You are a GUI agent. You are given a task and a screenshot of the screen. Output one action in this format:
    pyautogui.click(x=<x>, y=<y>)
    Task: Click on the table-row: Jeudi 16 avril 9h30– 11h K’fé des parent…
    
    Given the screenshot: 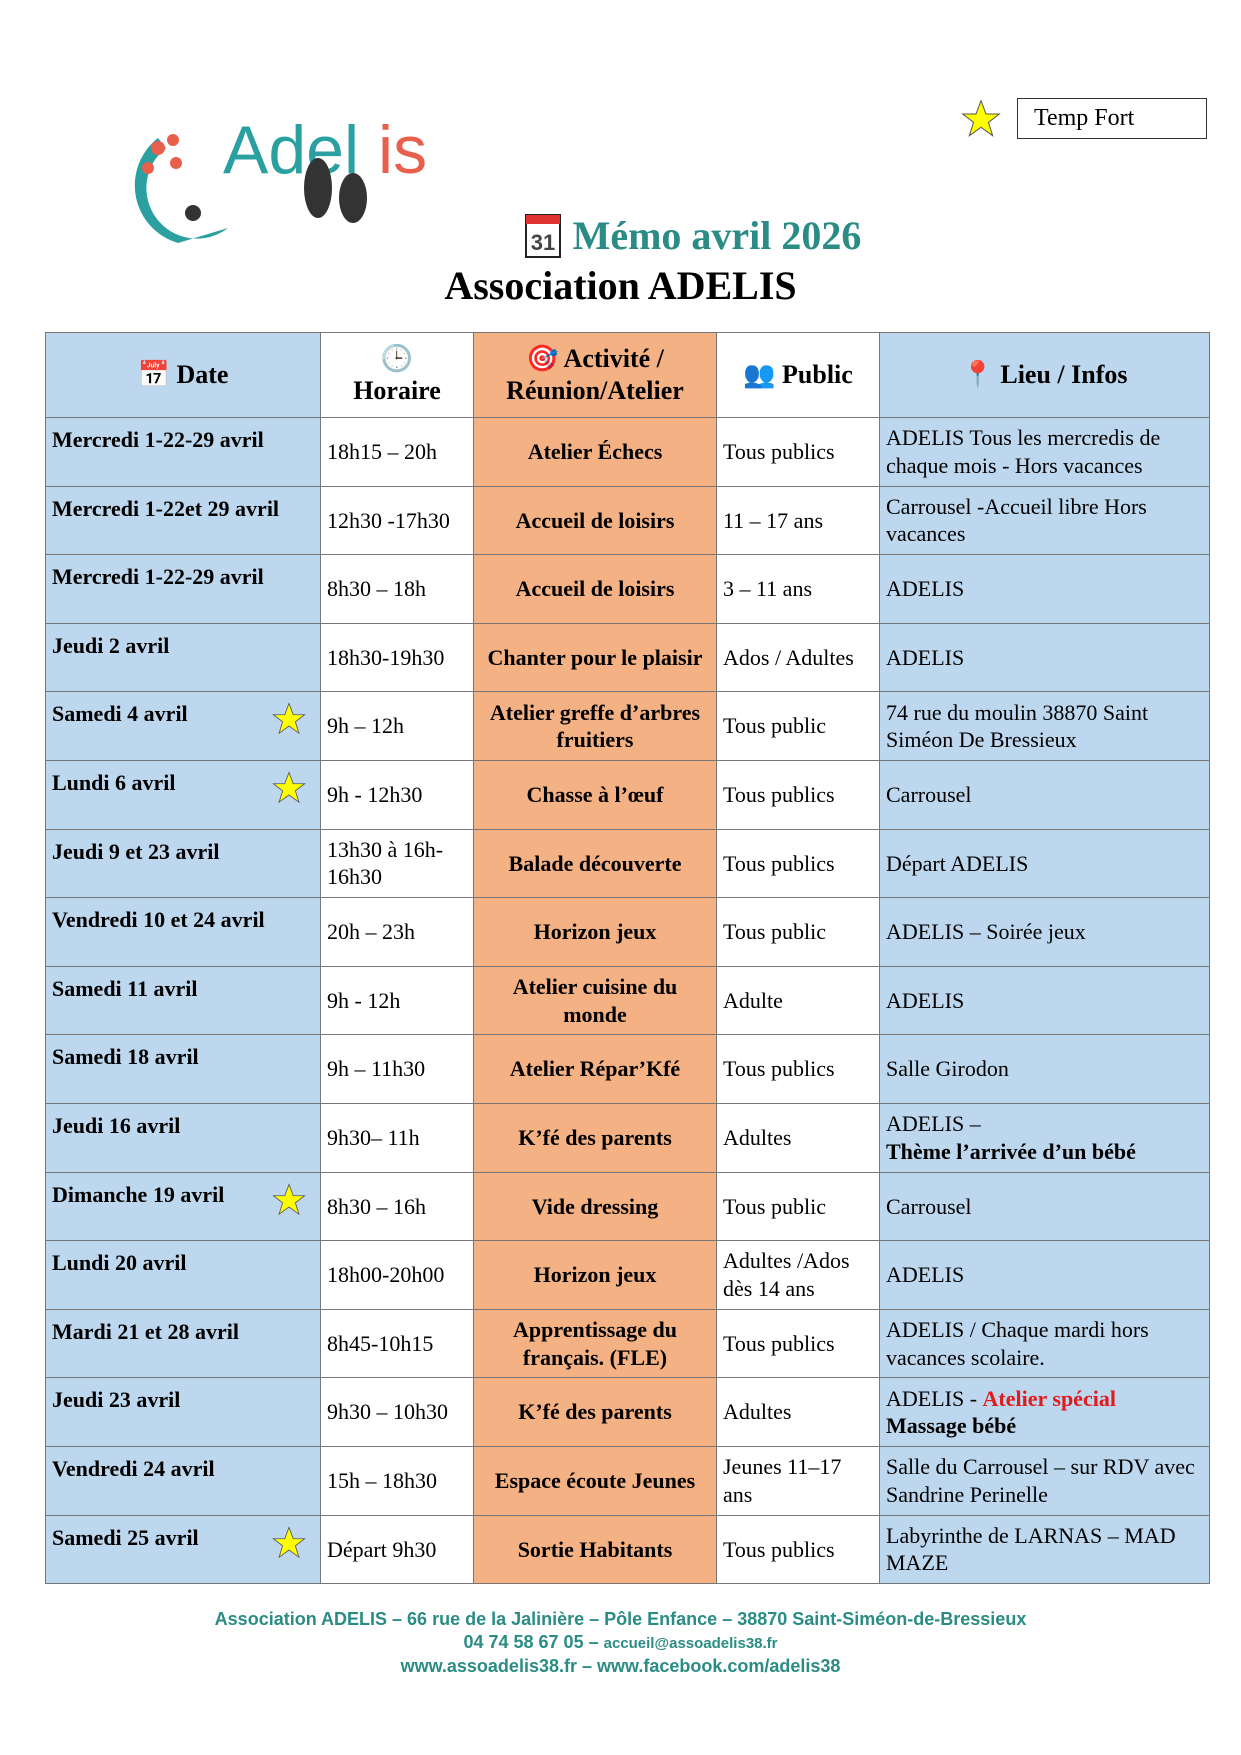 What is the action you would take?
    pyautogui.click(x=627, y=1137)
    